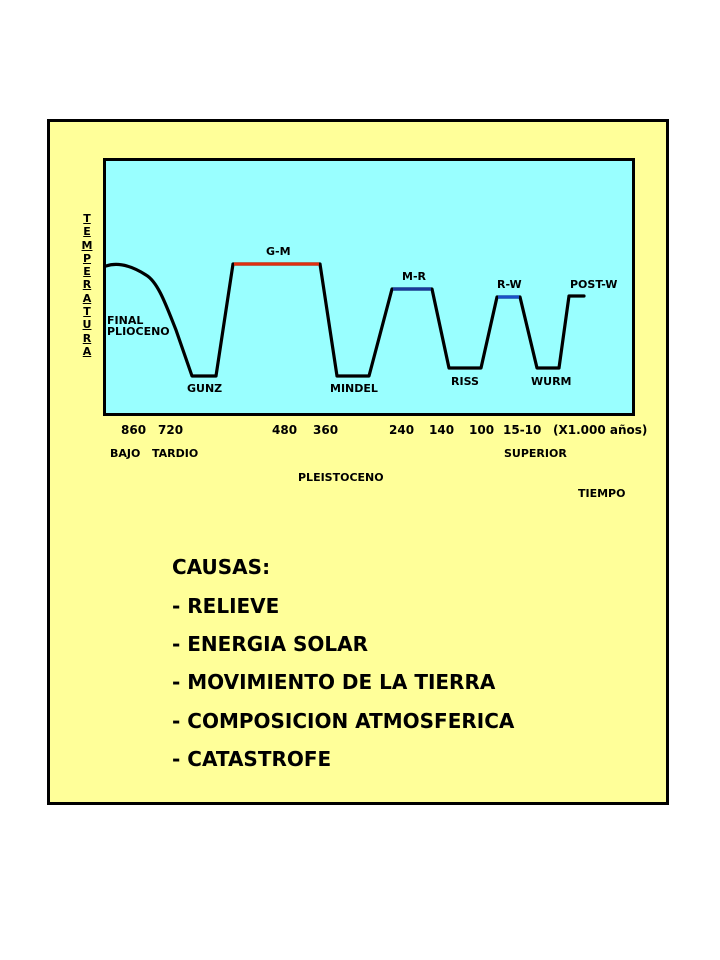 Image resolution: width=720 pixels, height=960 pixels. What do you see at coordinates (402, 430) in the screenshot?
I see `tick-240: 240` at bounding box center [402, 430].